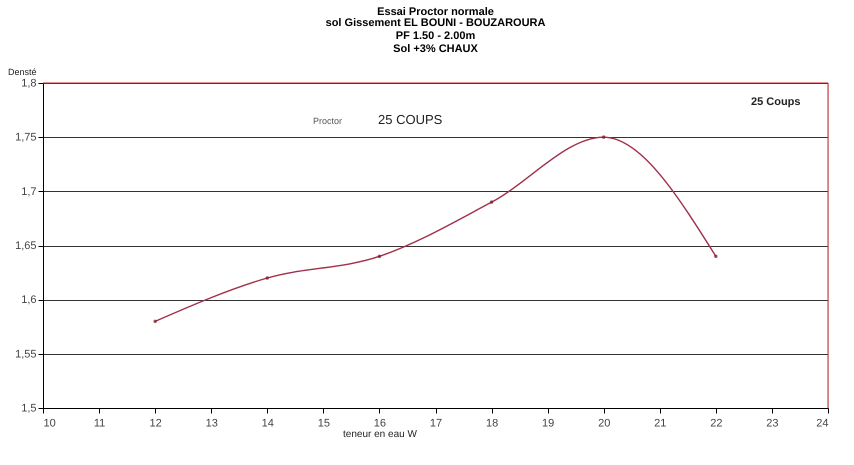 This screenshot has width=854, height=465. I want to click on x-tick-label: 15, so click(324, 424).